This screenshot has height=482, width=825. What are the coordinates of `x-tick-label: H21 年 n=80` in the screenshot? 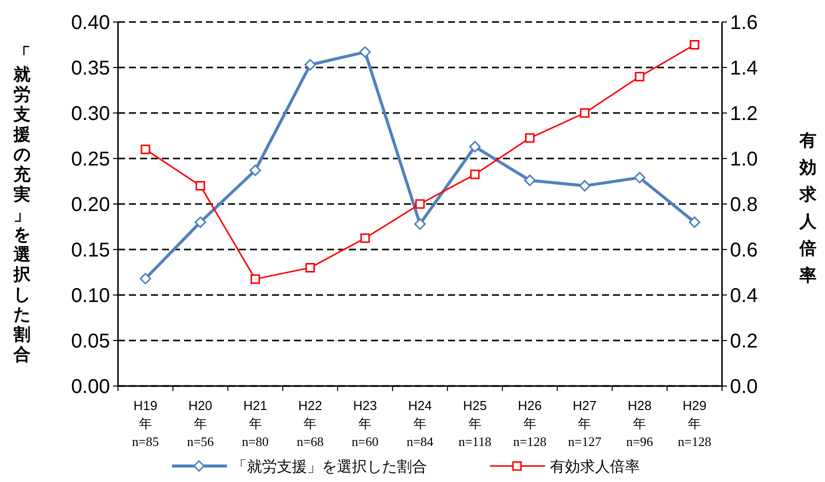 It's located at (255, 423).